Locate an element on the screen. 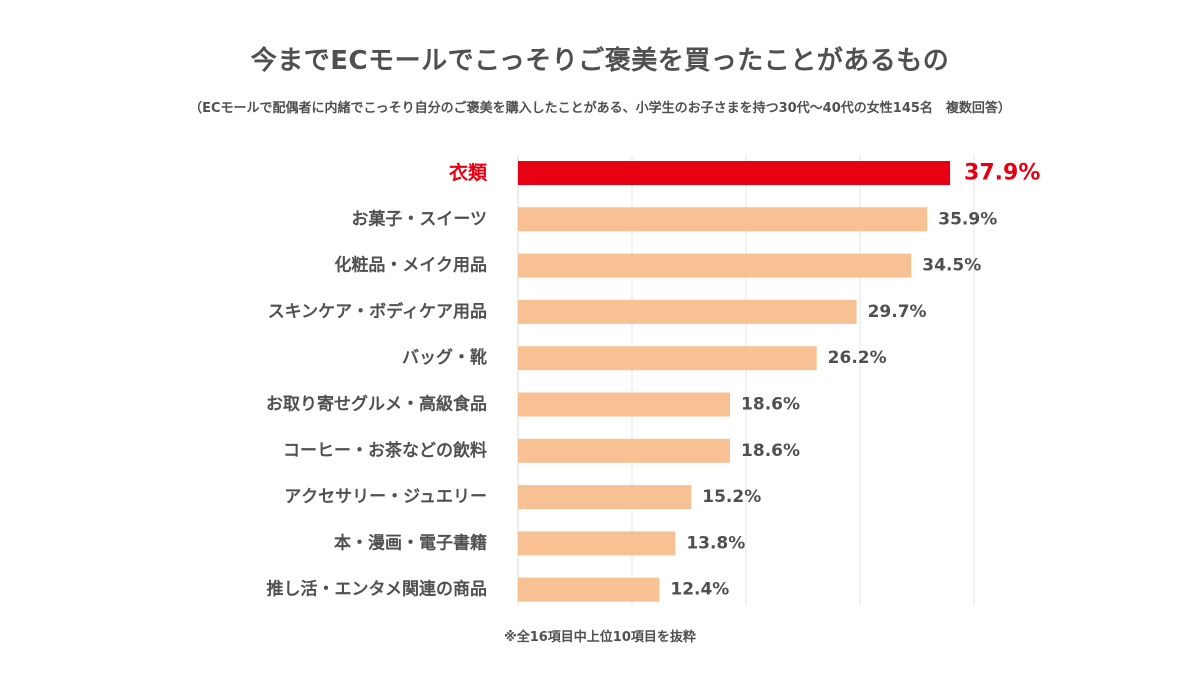 This screenshot has height=675, width=1200. category-label: お菓子・スイーツ is located at coordinates (419, 219).